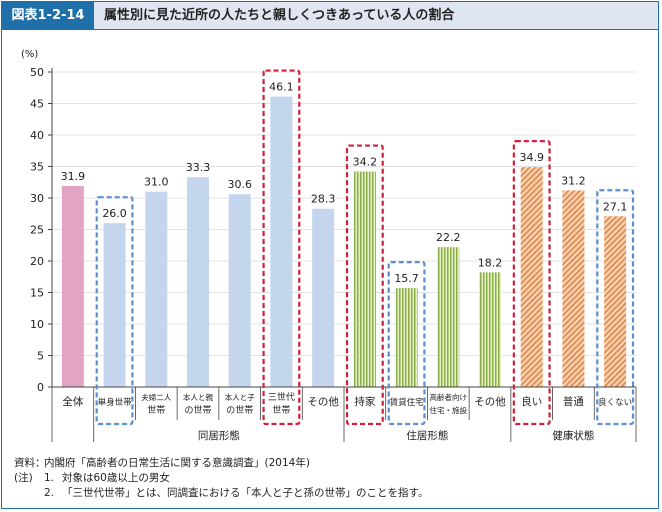 The image size is (662, 512). I want to click on y-tick-label: 25, so click(37, 230).